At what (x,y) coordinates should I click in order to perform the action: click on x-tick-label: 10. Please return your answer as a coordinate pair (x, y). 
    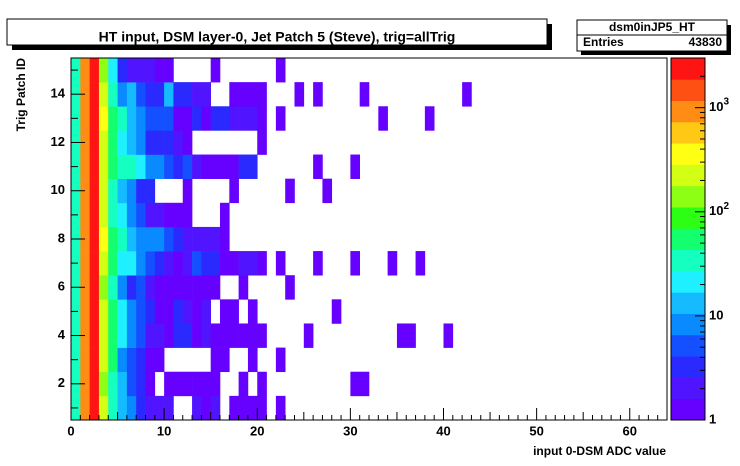
    Looking at the image, I should click on (164, 430).